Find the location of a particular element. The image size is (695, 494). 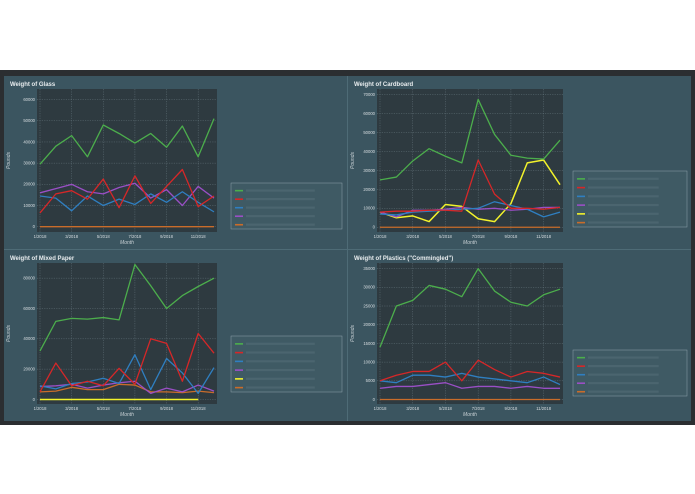

chart-1-y-tick-label: 30000 is located at coordinates (29, 163).